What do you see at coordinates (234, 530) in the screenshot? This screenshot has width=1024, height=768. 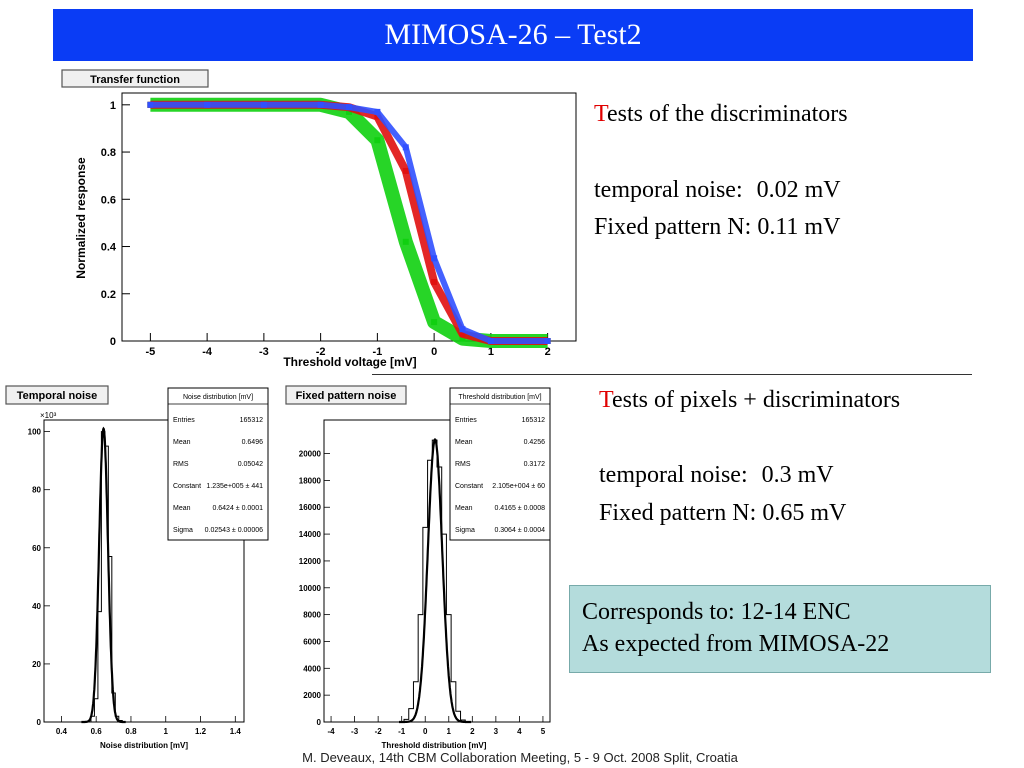 I see `stats-value: 0.02543 ± 0.00006` at bounding box center [234, 530].